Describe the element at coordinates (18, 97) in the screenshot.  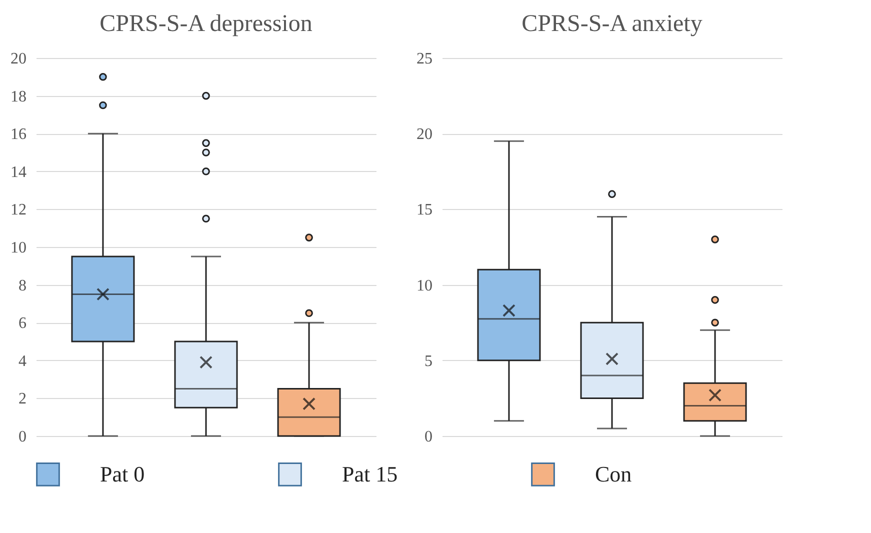
I see `y-tick-label: 18` at that location.